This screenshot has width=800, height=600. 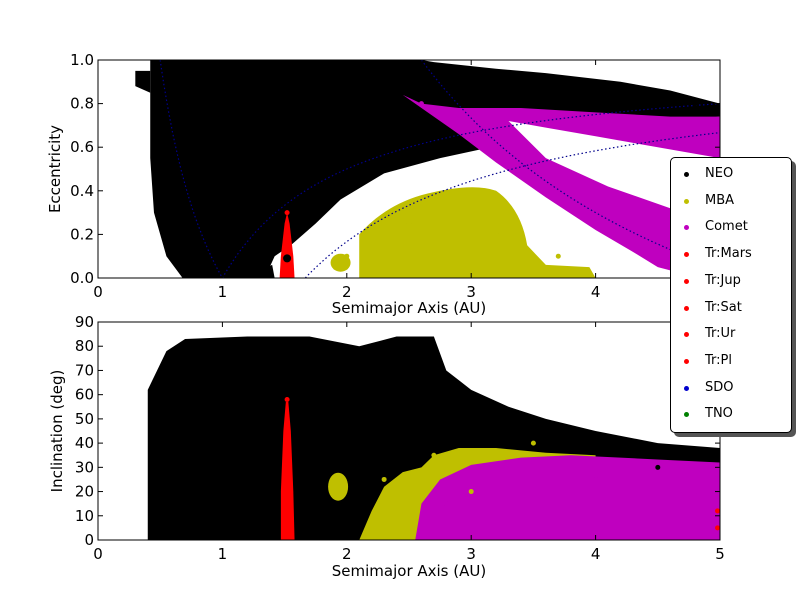 What do you see at coordinates (471, 554) in the screenshot?
I see `bottom-x-tick-label: 3` at bounding box center [471, 554].